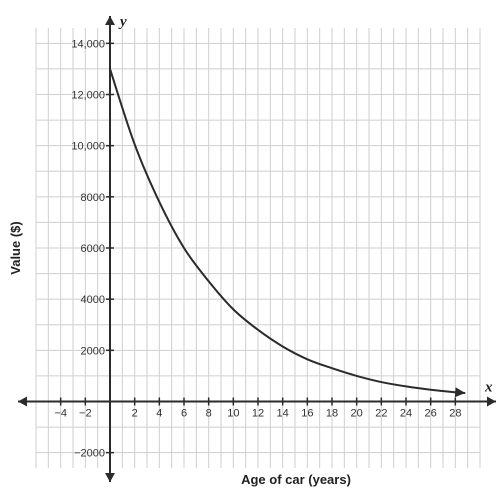 This screenshot has height=500, width=500. I want to click on x-axis-variable-label: x, so click(488, 387).